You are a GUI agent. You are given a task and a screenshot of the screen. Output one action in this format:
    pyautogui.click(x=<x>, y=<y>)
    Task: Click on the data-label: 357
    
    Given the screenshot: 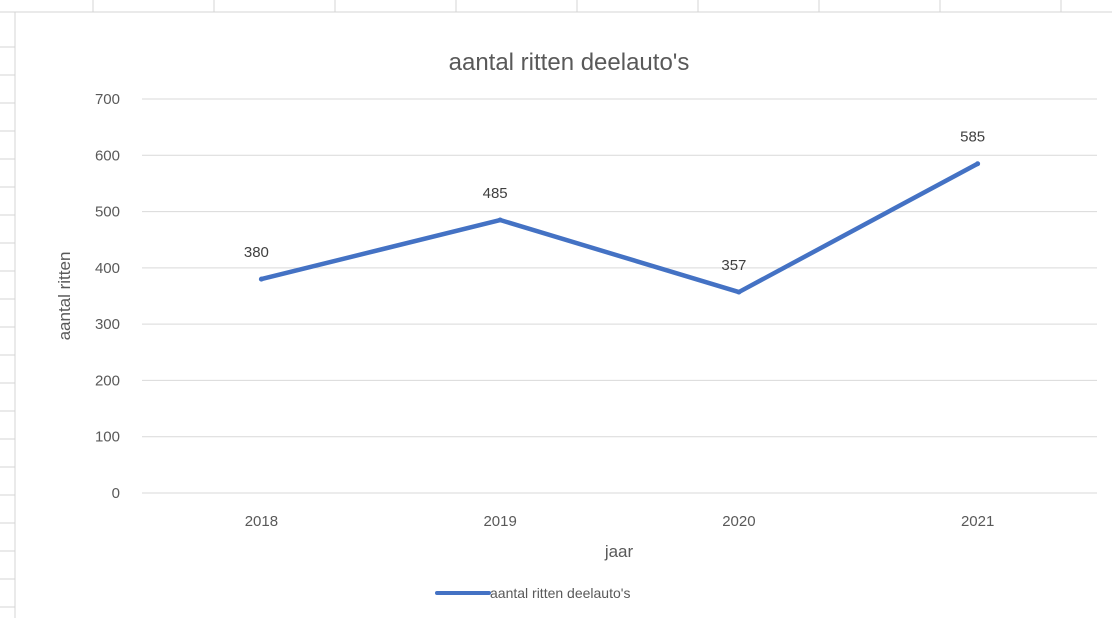 What is the action you would take?
    pyautogui.click(x=733, y=265)
    